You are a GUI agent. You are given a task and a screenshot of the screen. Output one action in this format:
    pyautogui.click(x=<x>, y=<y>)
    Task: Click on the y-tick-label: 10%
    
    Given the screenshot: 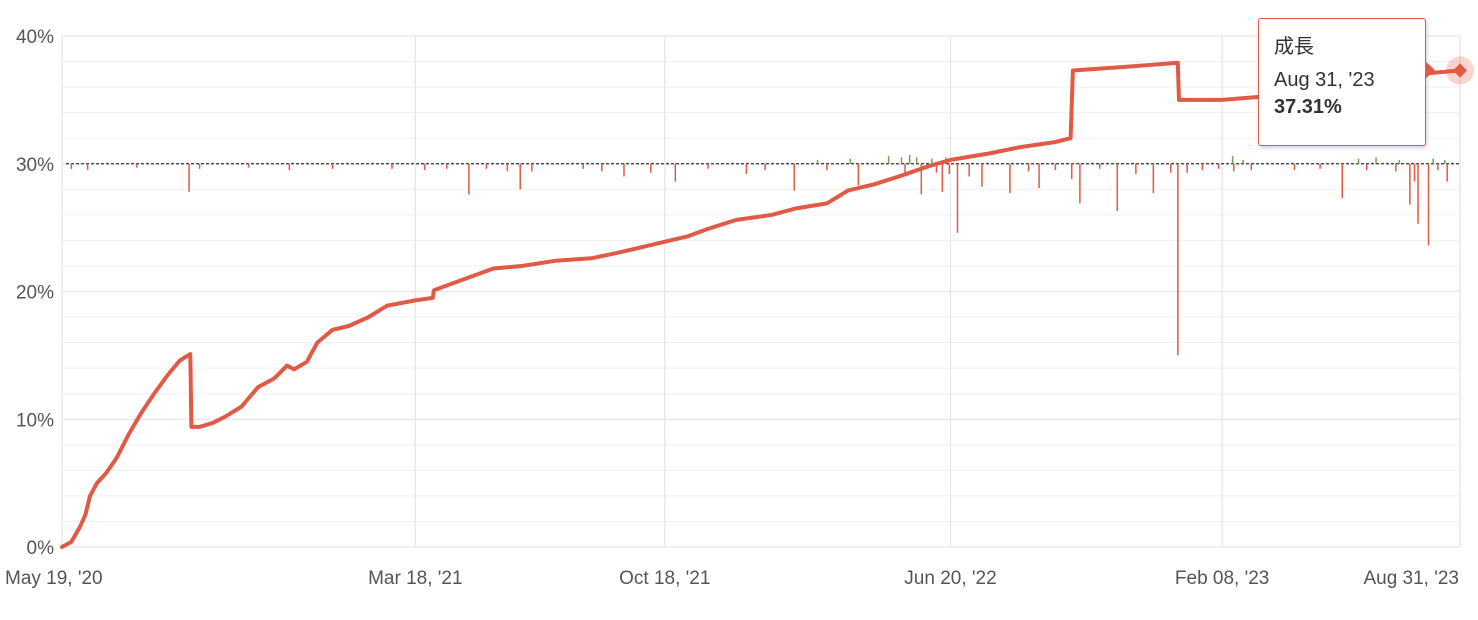 What is the action you would take?
    pyautogui.click(x=35, y=420)
    